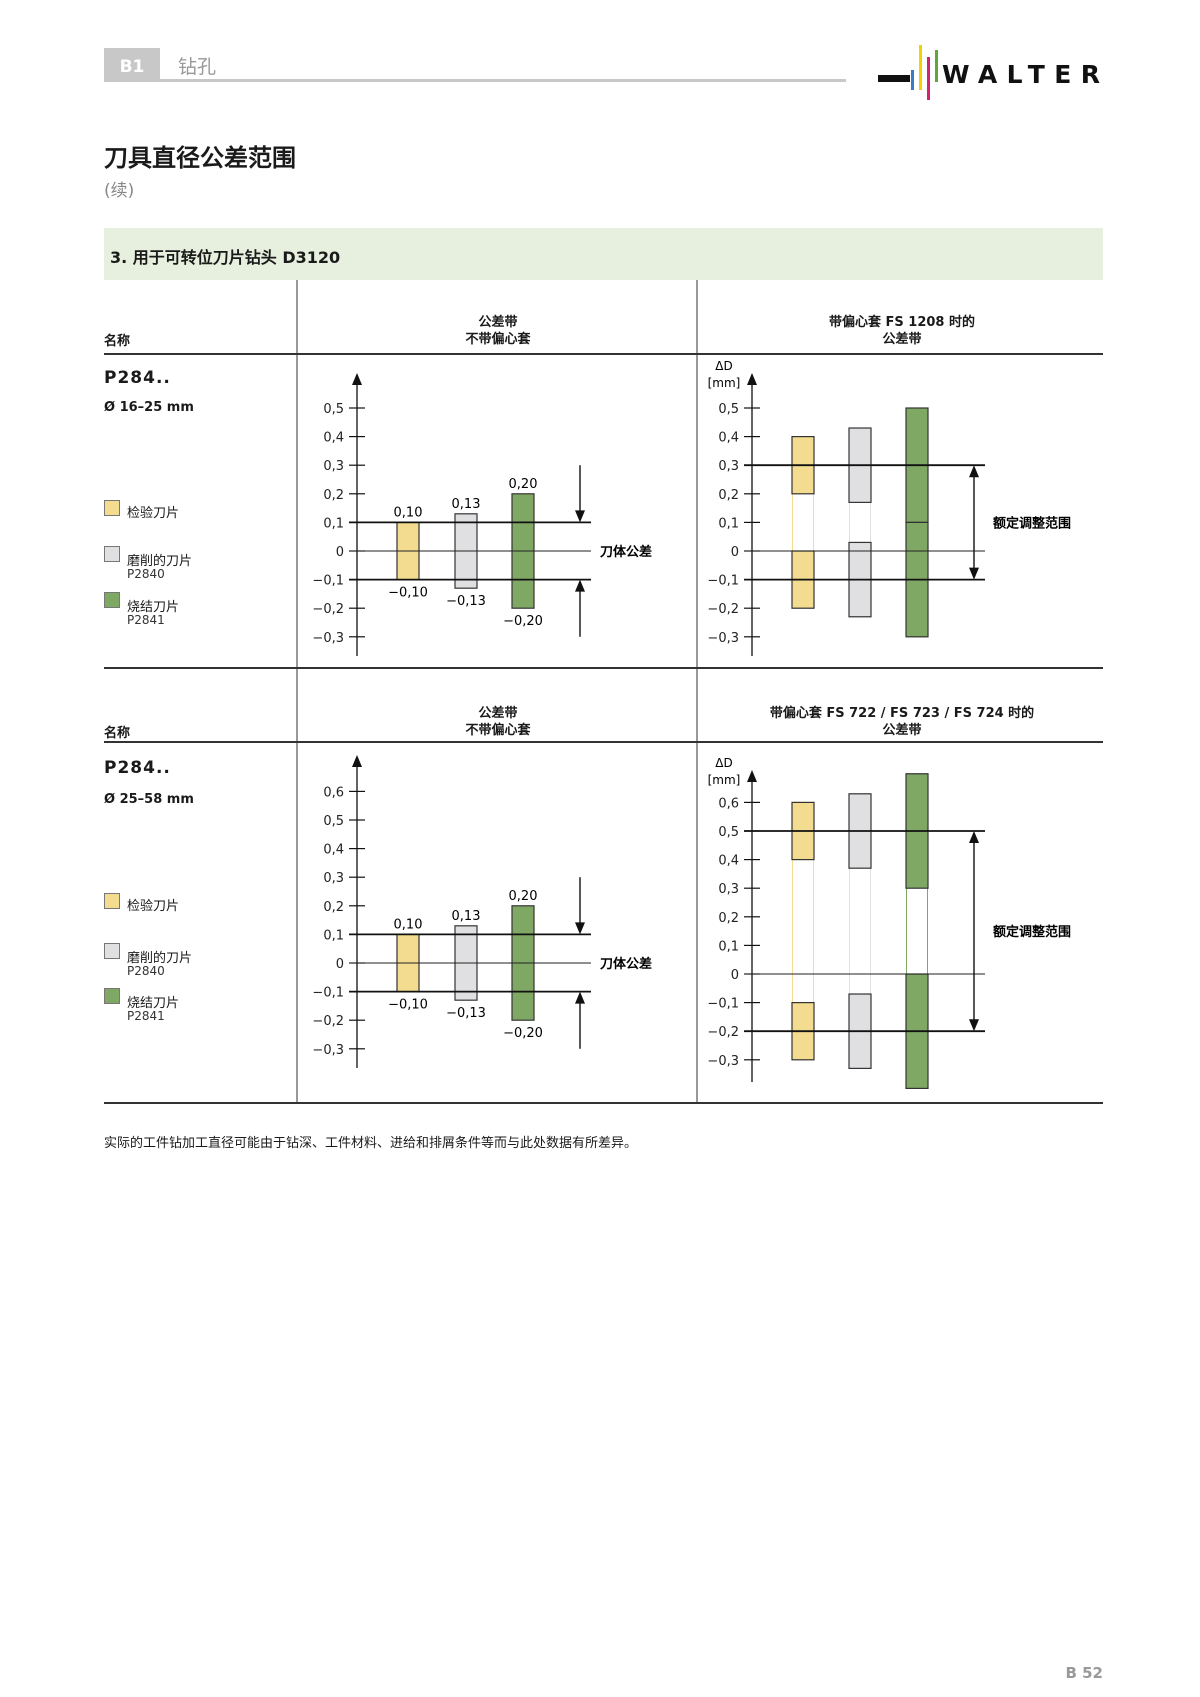 The height and width of the screenshot is (1697, 1200). I want to click on legend-sublabel: P2841, so click(146, 620).